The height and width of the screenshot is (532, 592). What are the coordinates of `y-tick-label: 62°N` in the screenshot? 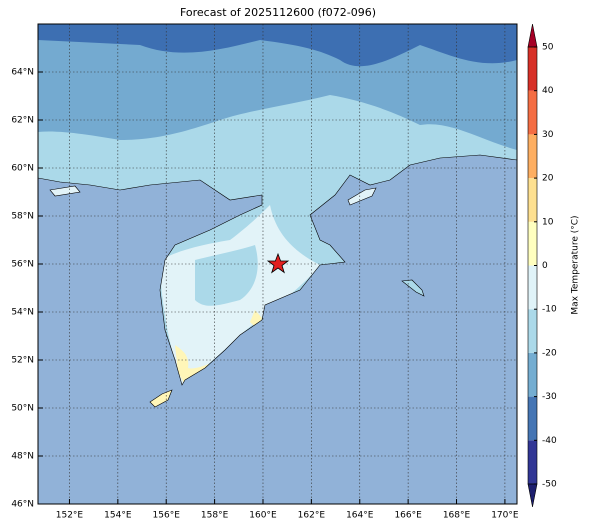 It's located at (22, 121).